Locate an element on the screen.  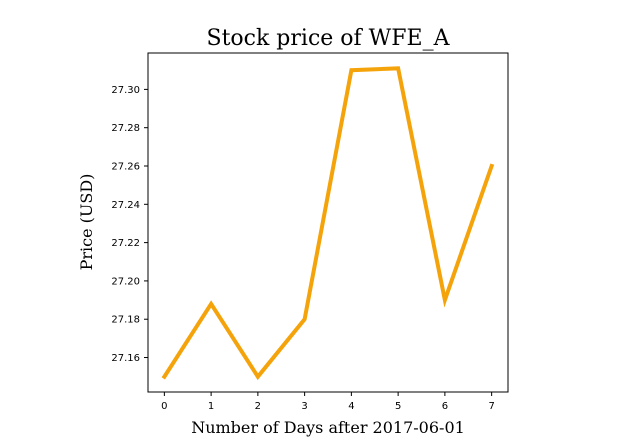
y-axis-label: Price (USD) is located at coordinates (86, 222).